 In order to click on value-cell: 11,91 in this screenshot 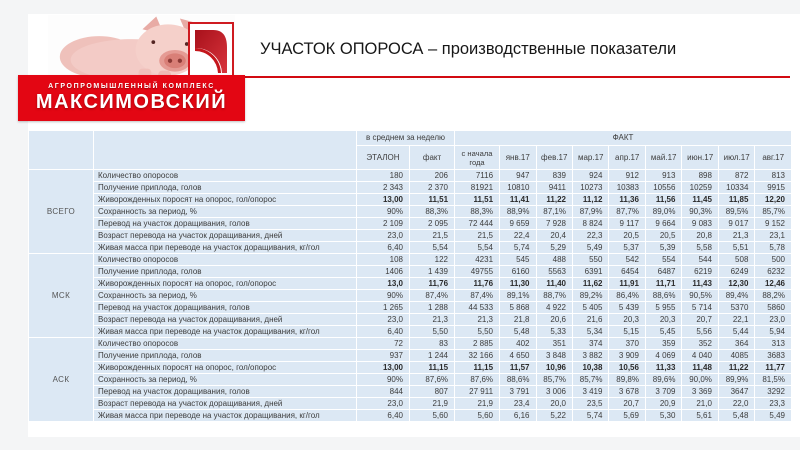, I will do `click(627, 283)`.